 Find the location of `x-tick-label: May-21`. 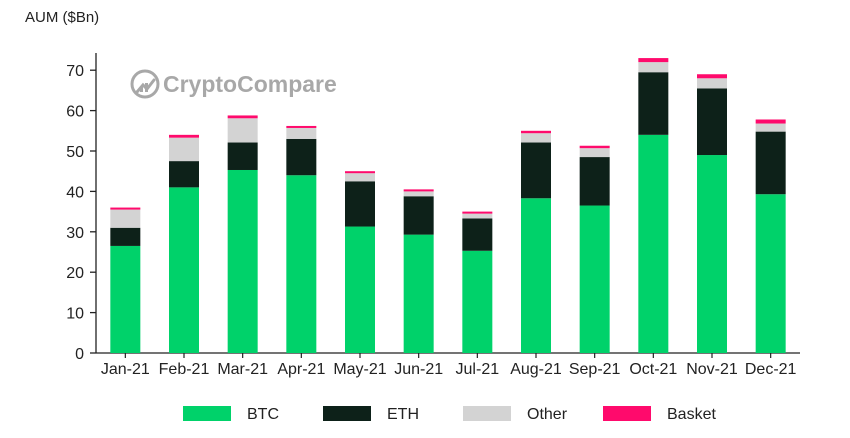

x-tick-label: May-21 is located at coordinates (359, 369).